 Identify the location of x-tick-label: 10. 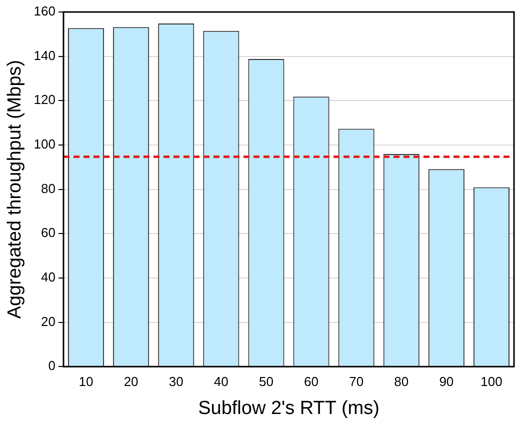
(86, 381).